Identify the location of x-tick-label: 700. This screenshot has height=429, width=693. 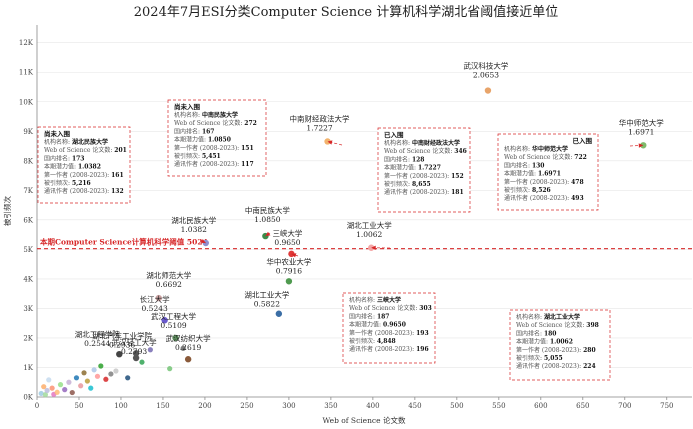
(624, 406).